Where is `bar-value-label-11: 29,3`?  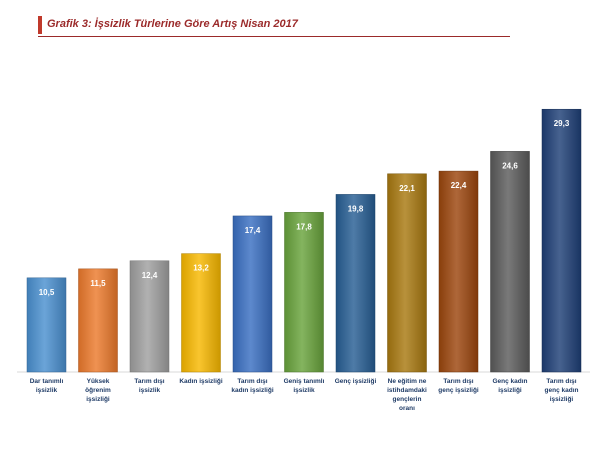 bar-value-label-11: 29,3 is located at coordinates (562, 123).